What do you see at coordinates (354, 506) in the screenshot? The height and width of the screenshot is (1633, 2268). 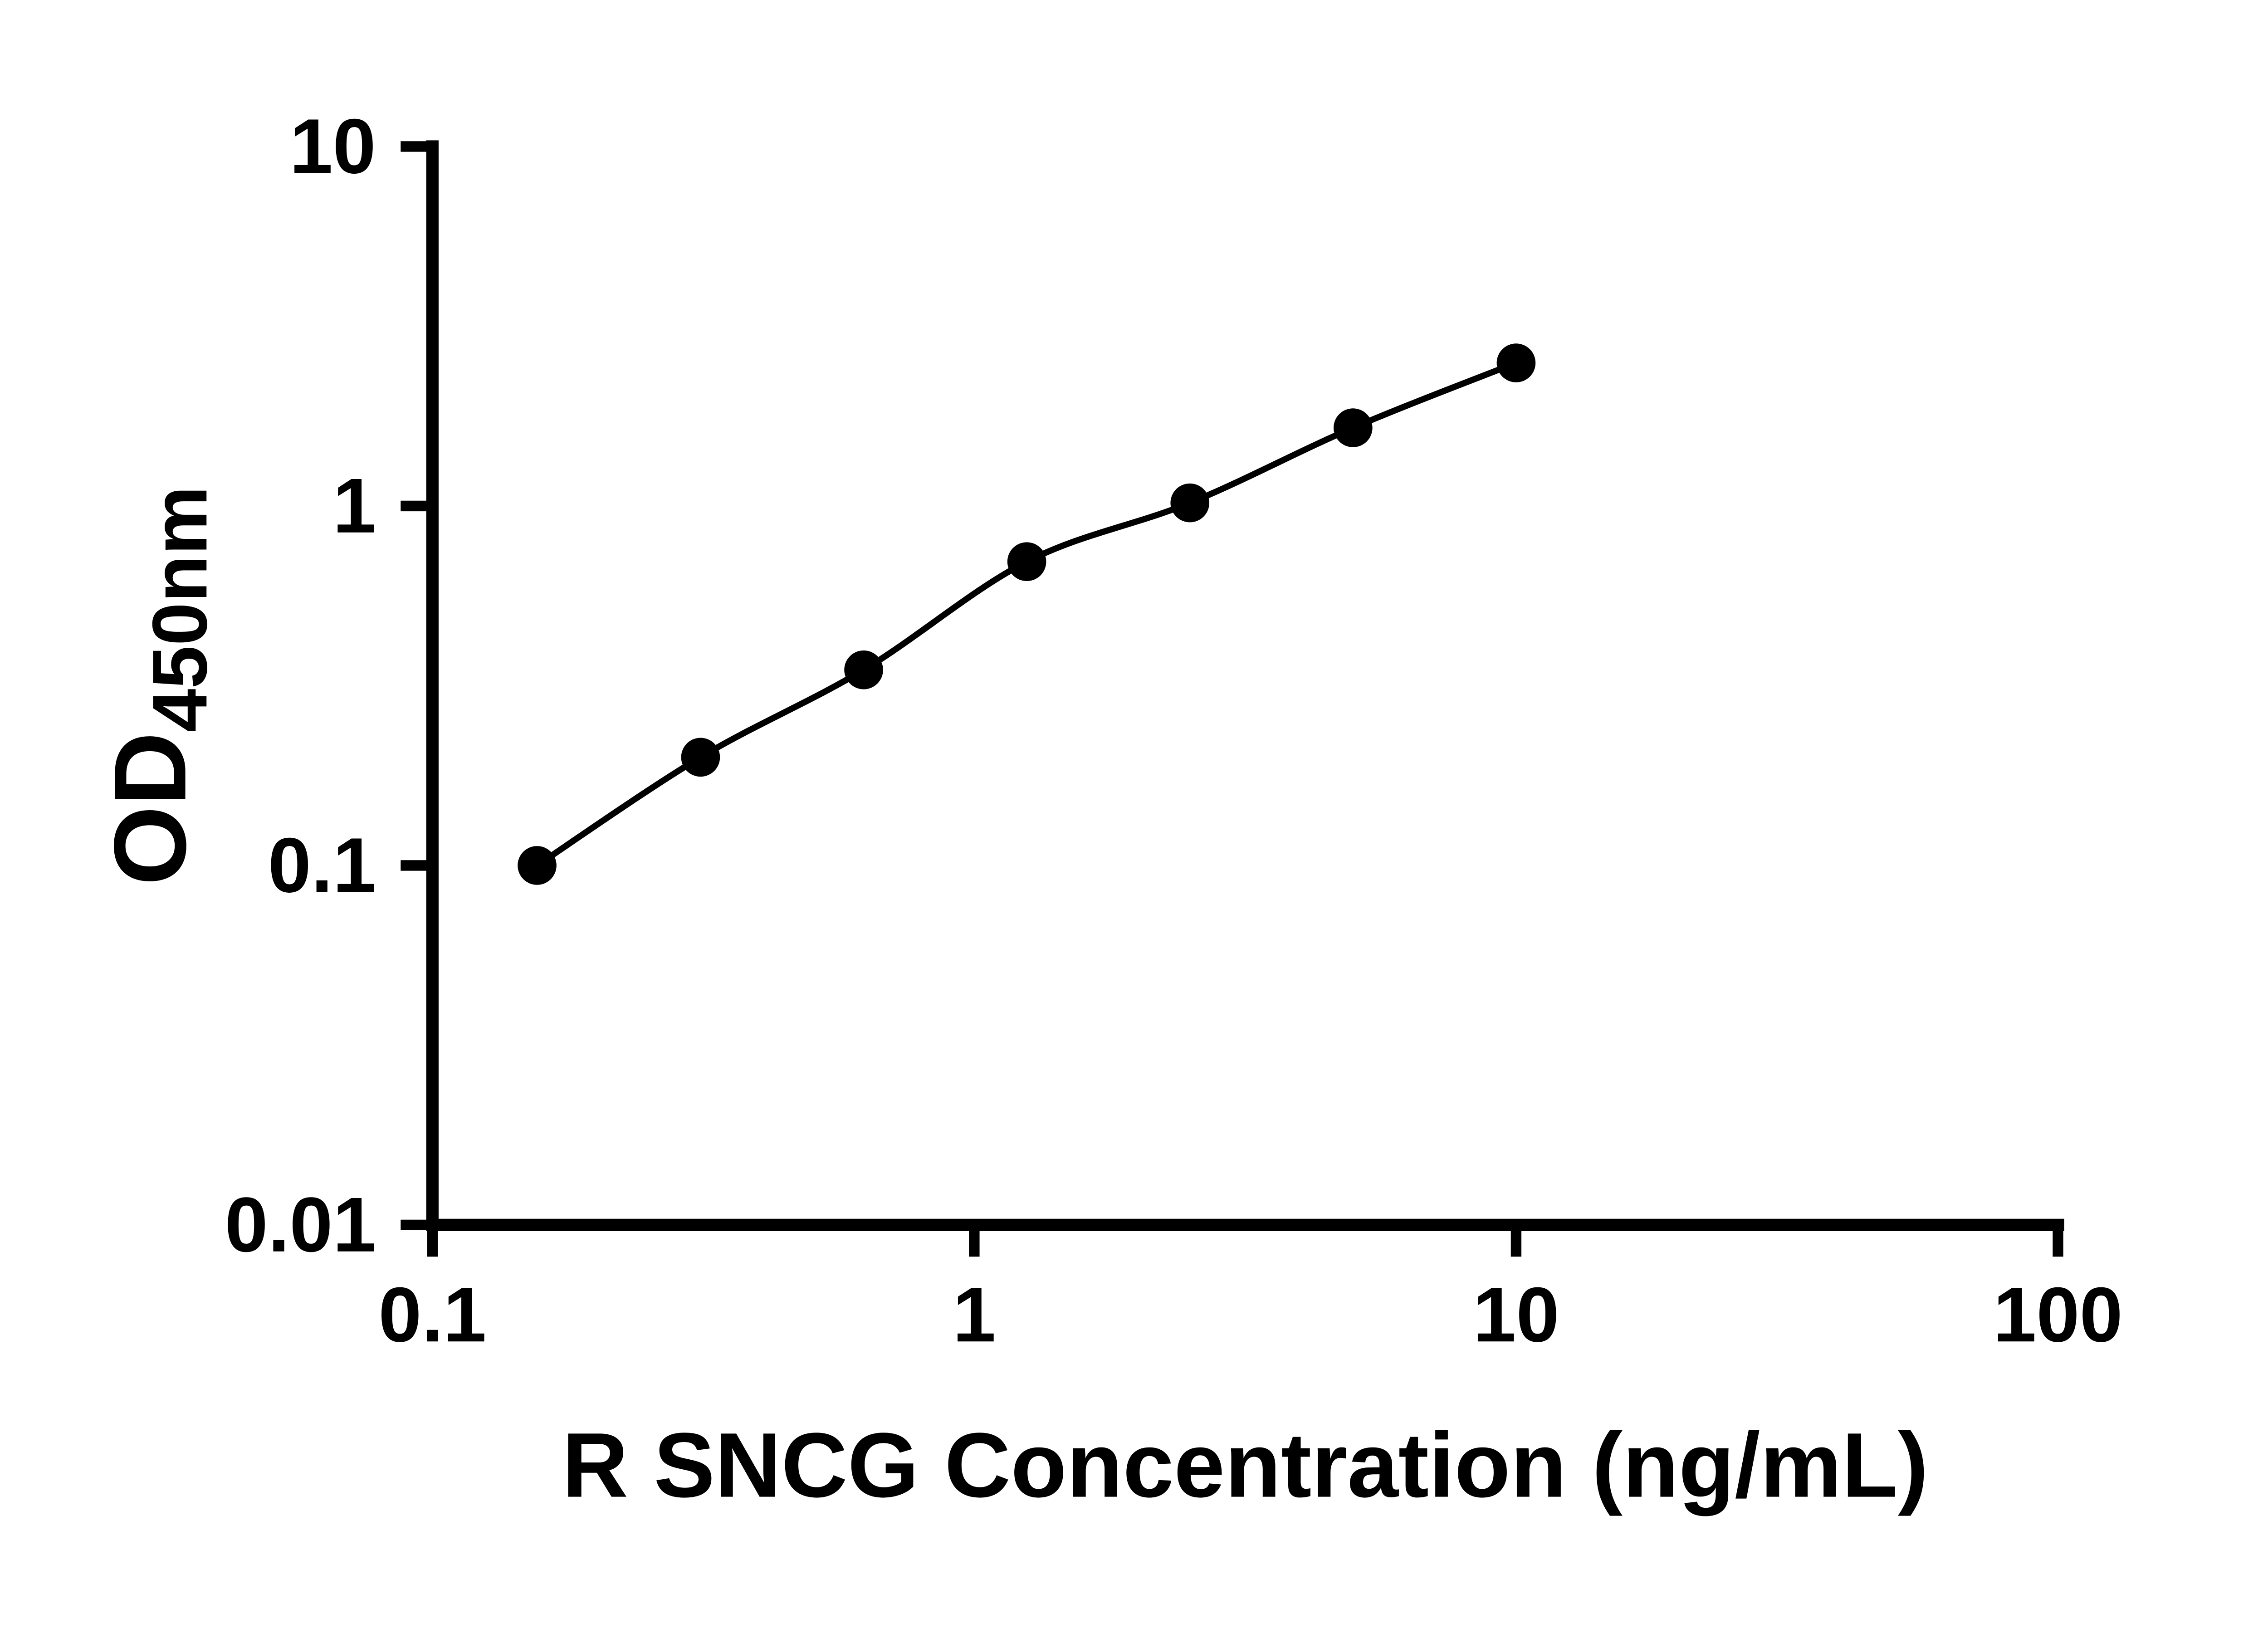 I see `y-tick-label: 1` at bounding box center [354, 506].